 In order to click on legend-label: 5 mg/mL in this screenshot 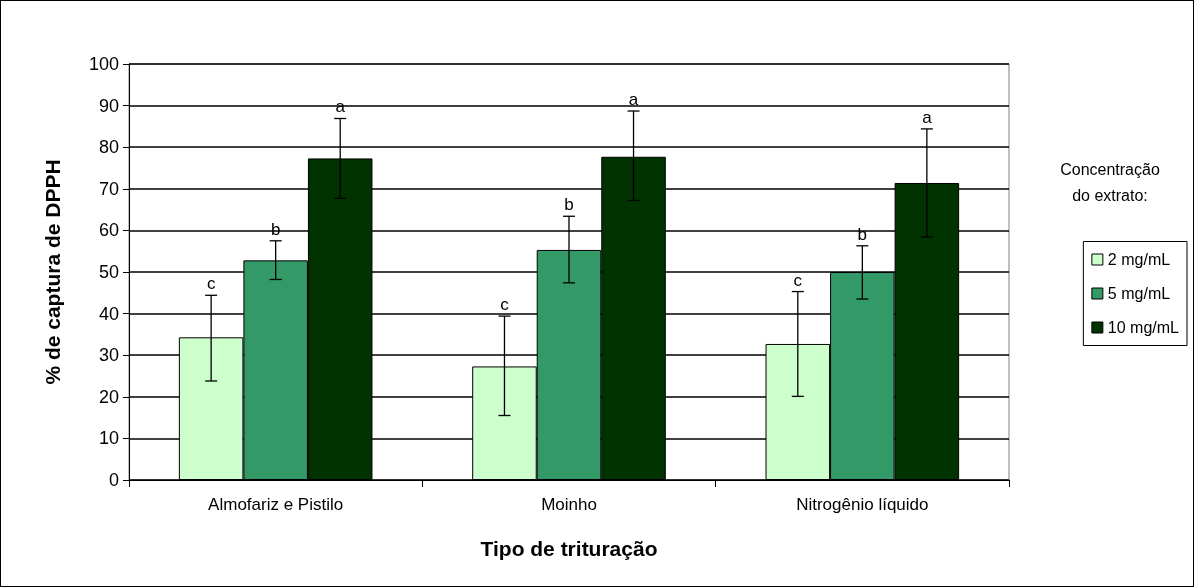, I will do `click(1139, 293)`.